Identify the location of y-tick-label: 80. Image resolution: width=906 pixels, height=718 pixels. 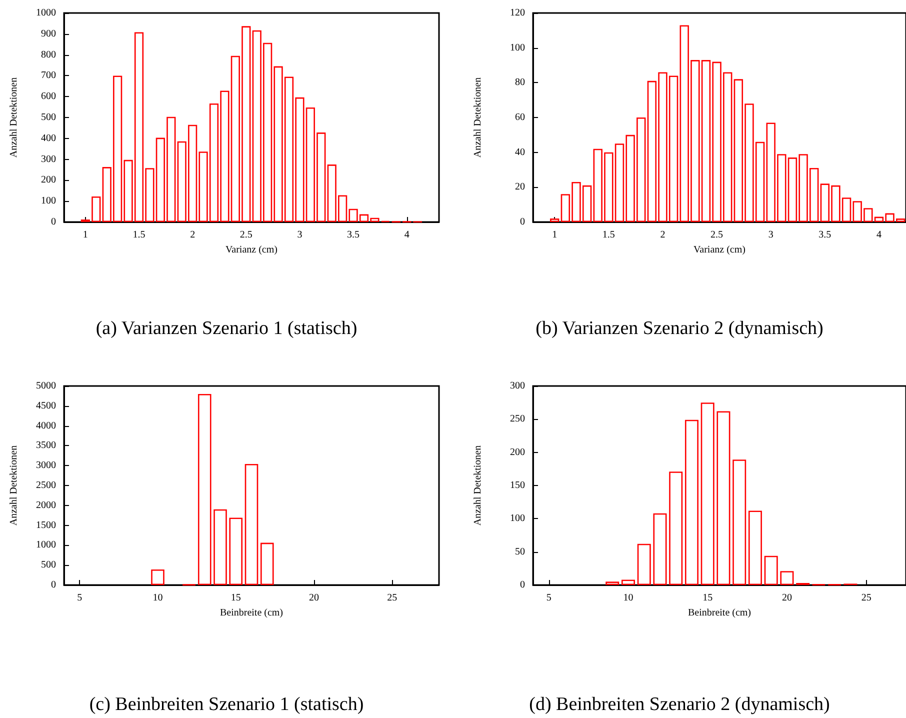
(520, 82).